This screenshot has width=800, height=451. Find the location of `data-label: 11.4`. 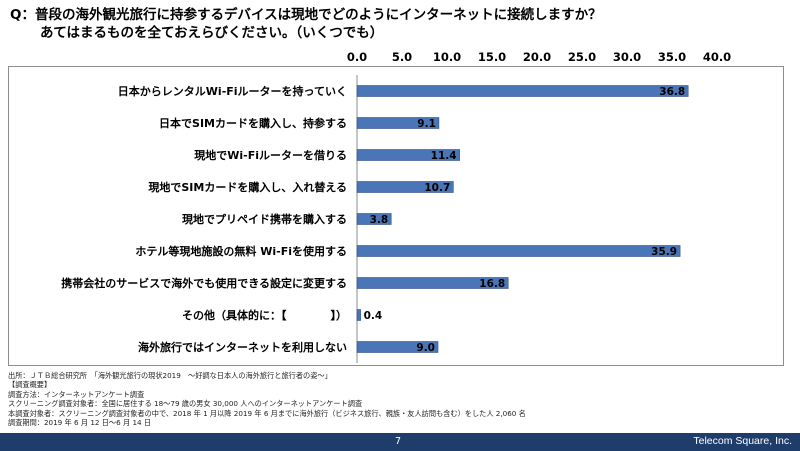

data-label: 11.4 is located at coordinates (444, 156).